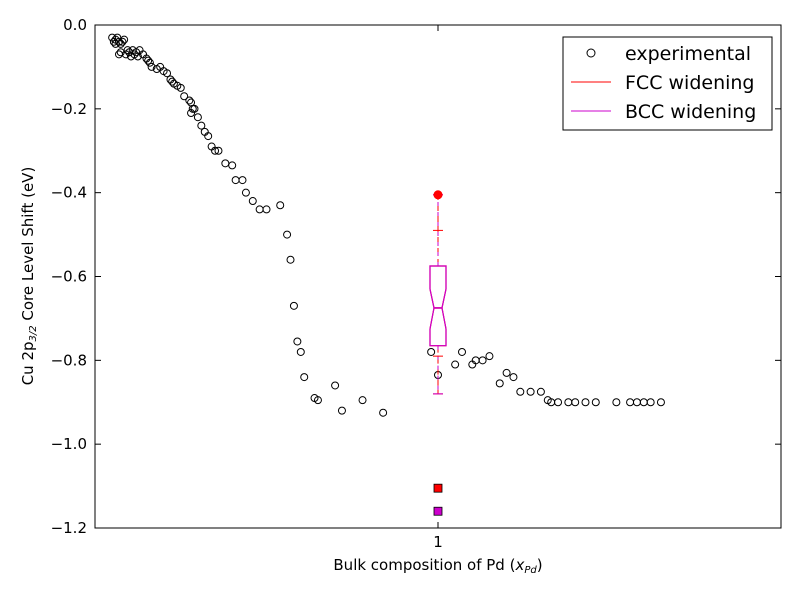  Describe the element at coordinates (519, 565) in the screenshot. I see `x-axis-label-var: x` at that location.